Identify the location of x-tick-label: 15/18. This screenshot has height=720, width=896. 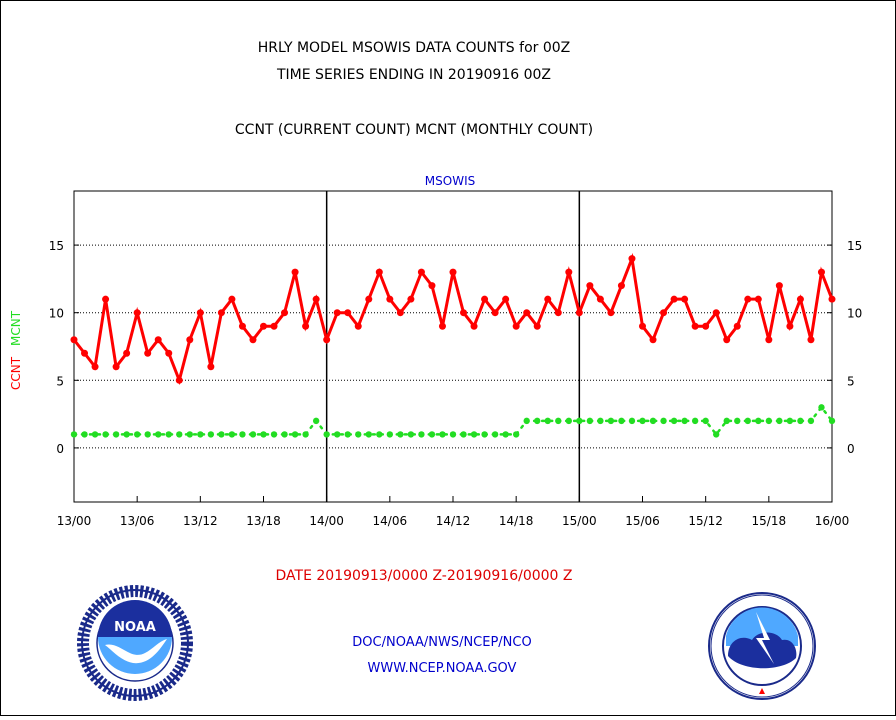
(769, 521).